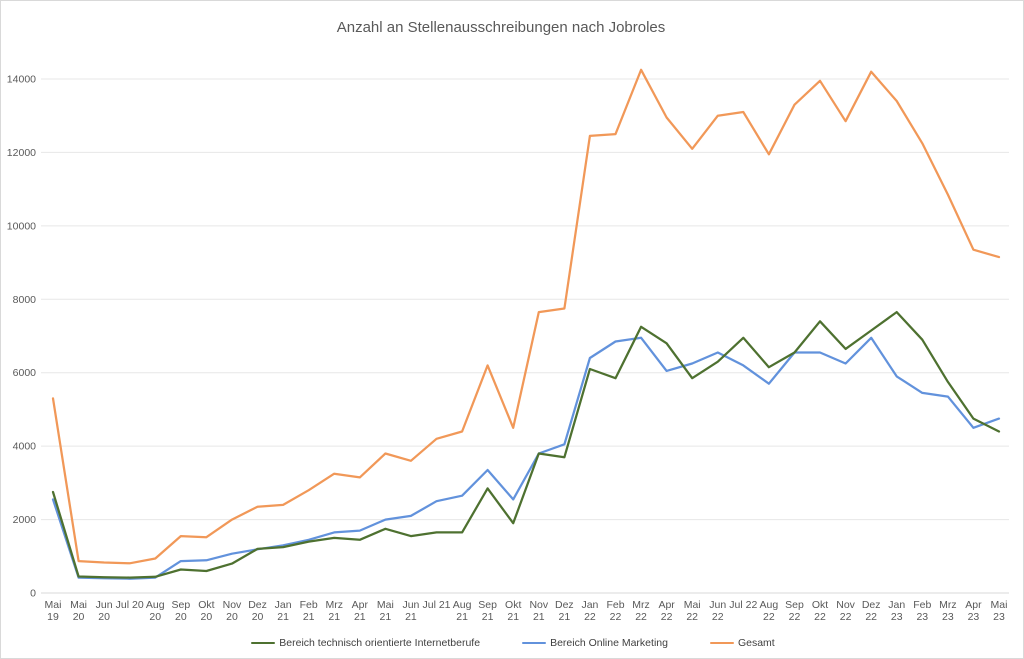 The width and height of the screenshot is (1024, 659). What do you see at coordinates (462, 611) in the screenshot?
I see `x-axis-tick-label: Aug 21` at bounding box center [462, 611].